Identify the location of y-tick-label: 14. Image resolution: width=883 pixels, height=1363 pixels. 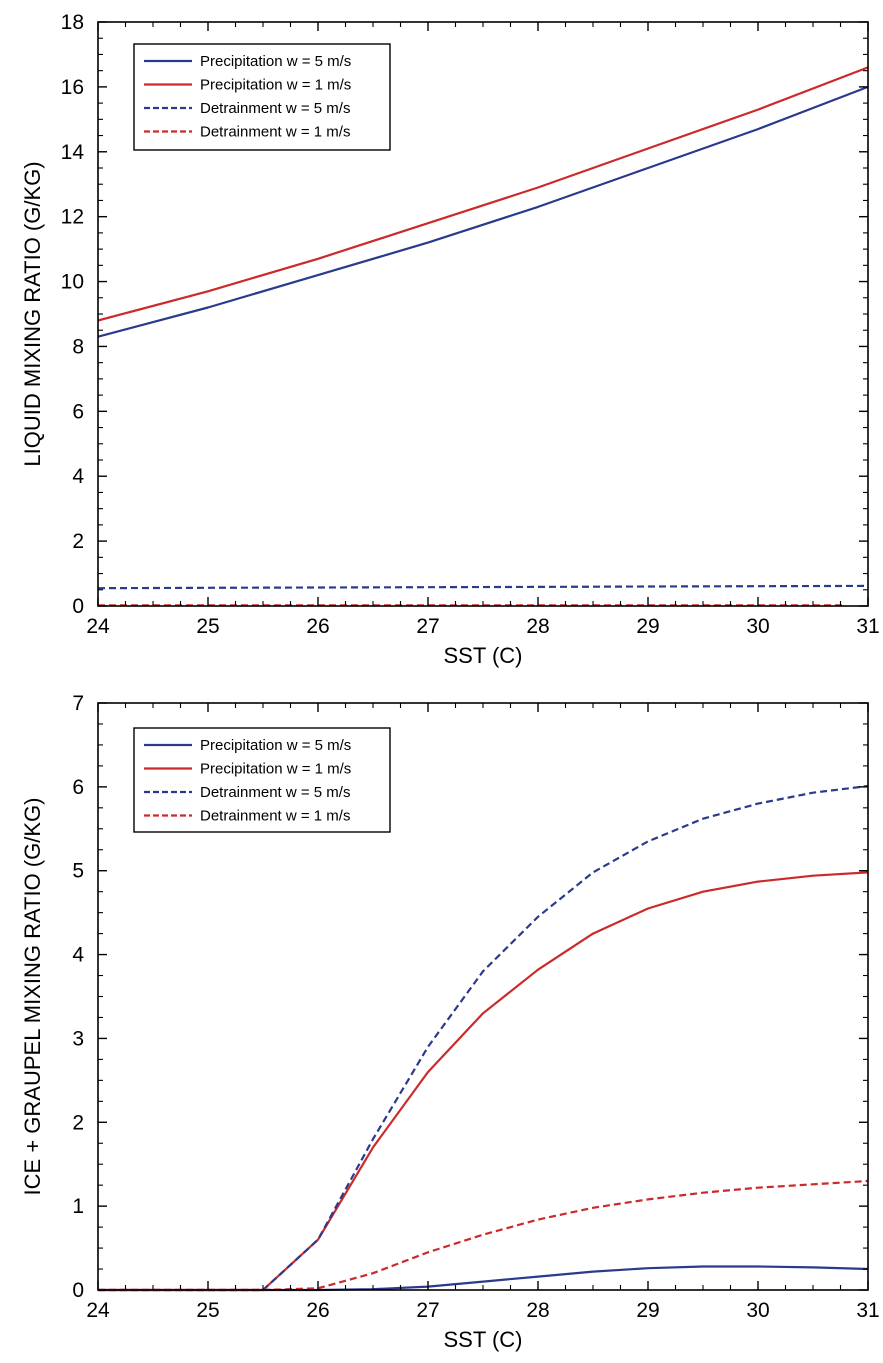
(73, 152).